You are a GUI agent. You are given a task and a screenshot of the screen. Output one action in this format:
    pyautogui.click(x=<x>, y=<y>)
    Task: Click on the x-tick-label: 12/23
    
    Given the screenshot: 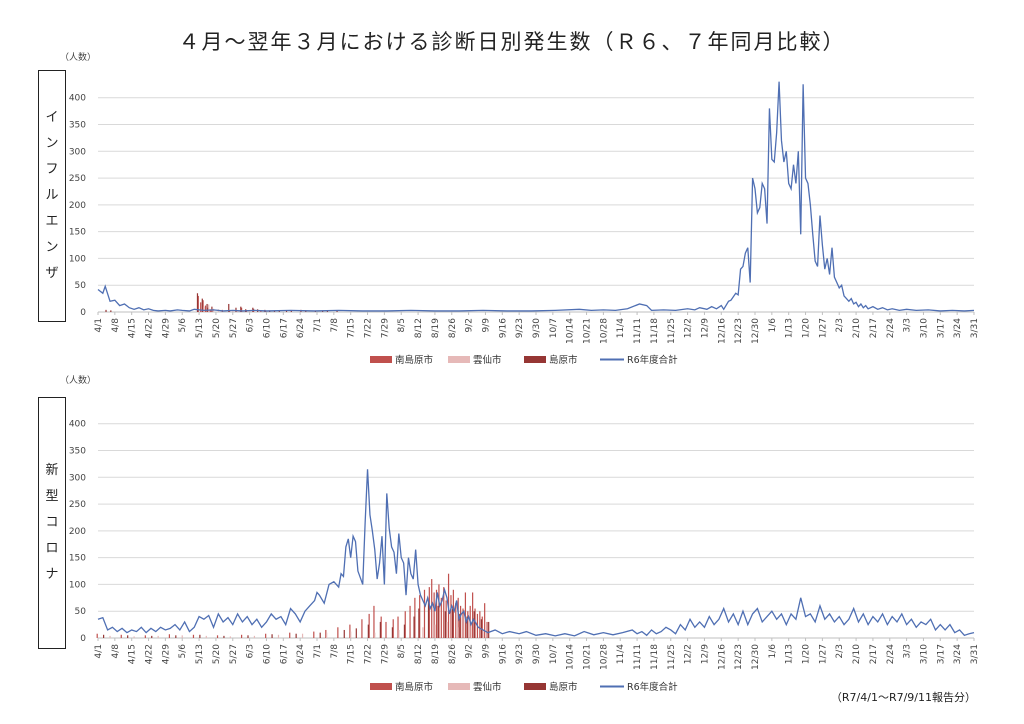 What is the action you would take?
    pyautogui.click(x=739, y=331)
    